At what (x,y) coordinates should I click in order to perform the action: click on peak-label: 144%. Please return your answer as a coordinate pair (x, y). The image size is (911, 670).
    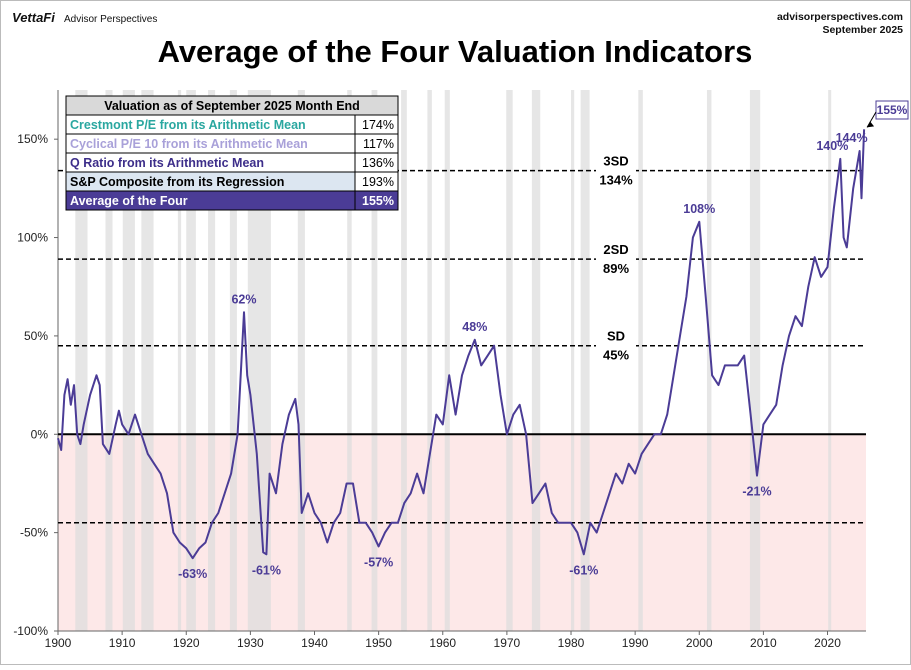
    Looking at the image, I should click on (852, 138).